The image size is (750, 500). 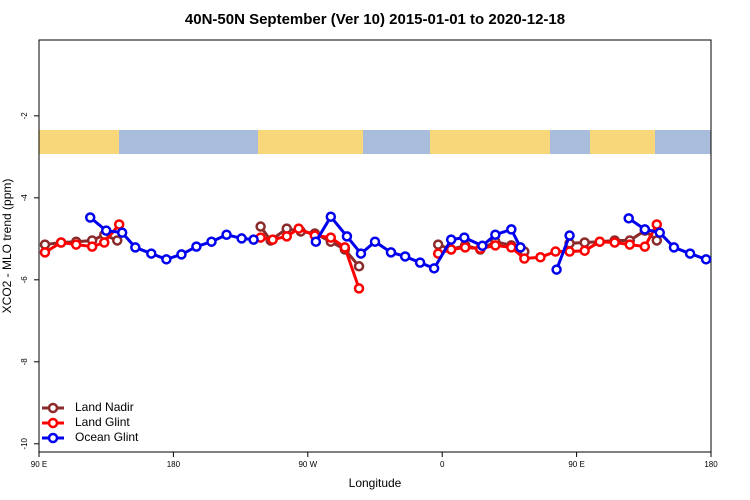 I want to click on x-tick-label: 0, so click(x=442, y=464).